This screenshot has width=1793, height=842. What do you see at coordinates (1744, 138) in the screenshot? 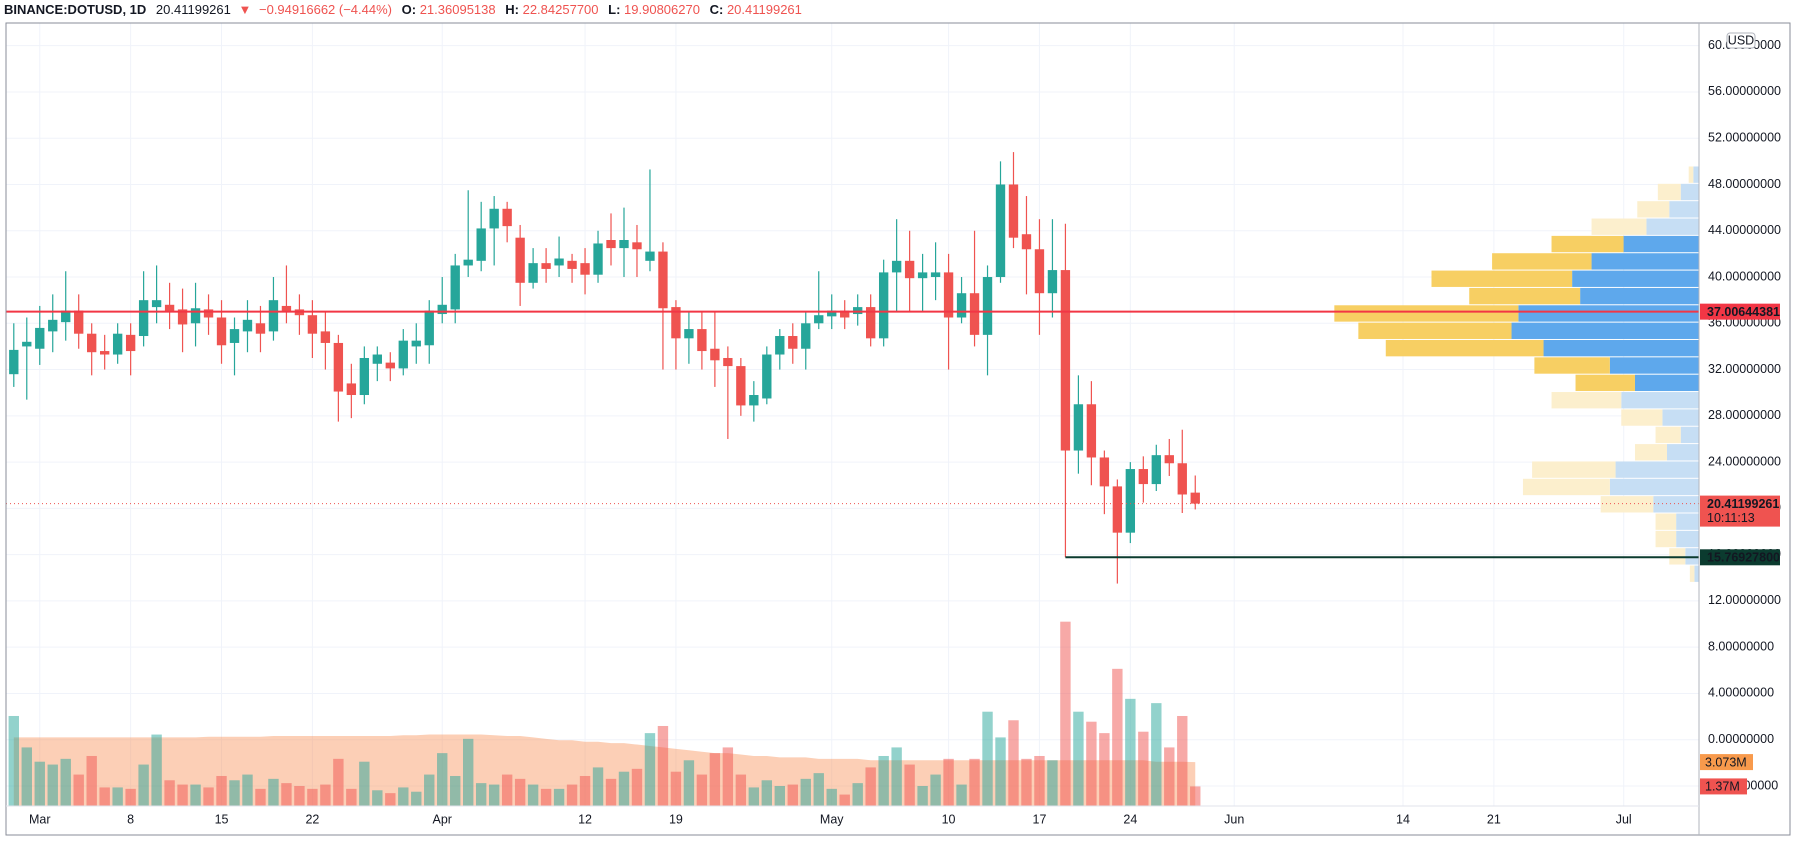
I see `y-tick-label: 52.00000000` at bounding box center [1744, 138].